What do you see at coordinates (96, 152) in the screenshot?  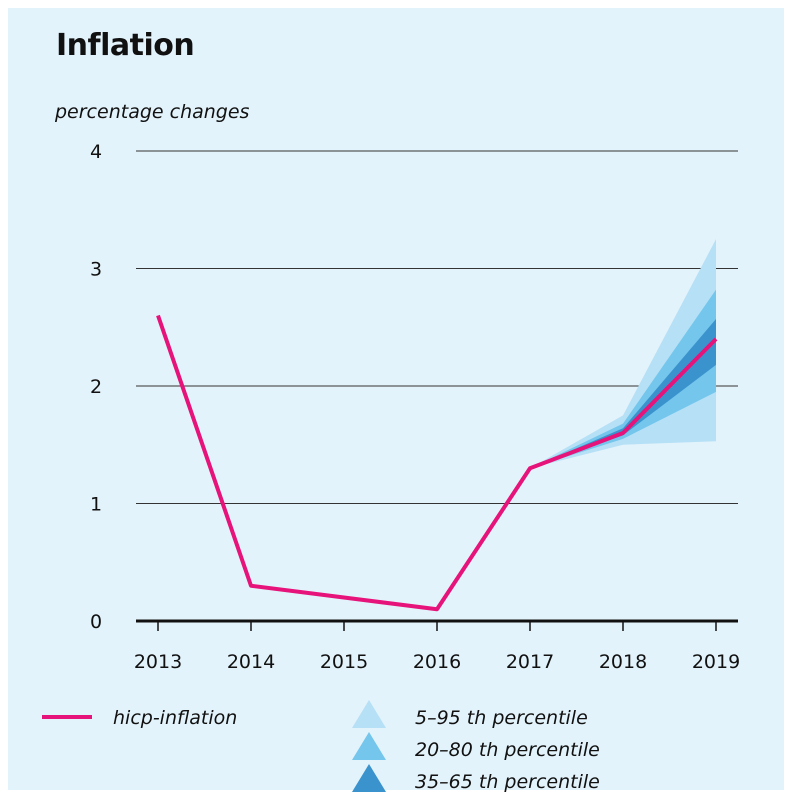 I see `y-tick-label: 4` at bounding box center [96, 152].